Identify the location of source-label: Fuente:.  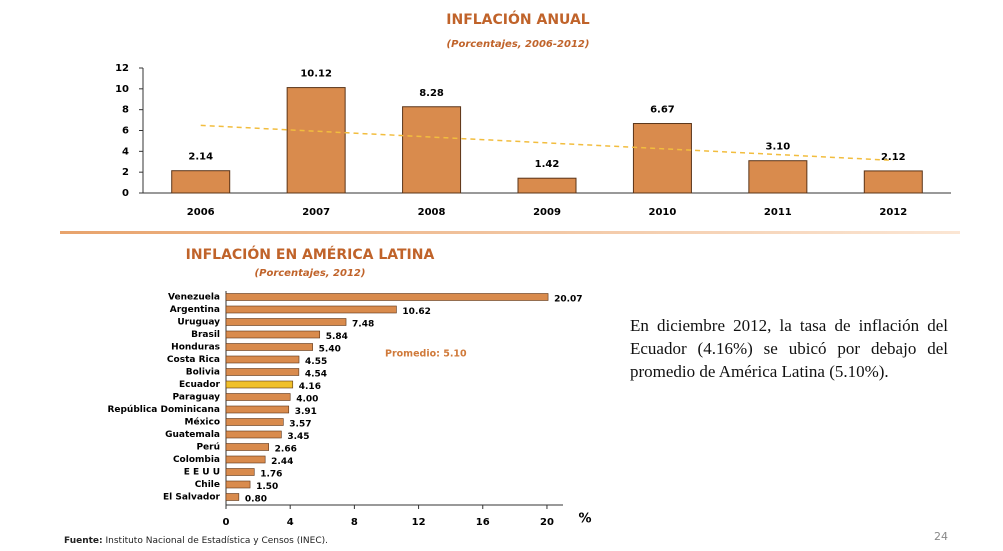
(83, 541).